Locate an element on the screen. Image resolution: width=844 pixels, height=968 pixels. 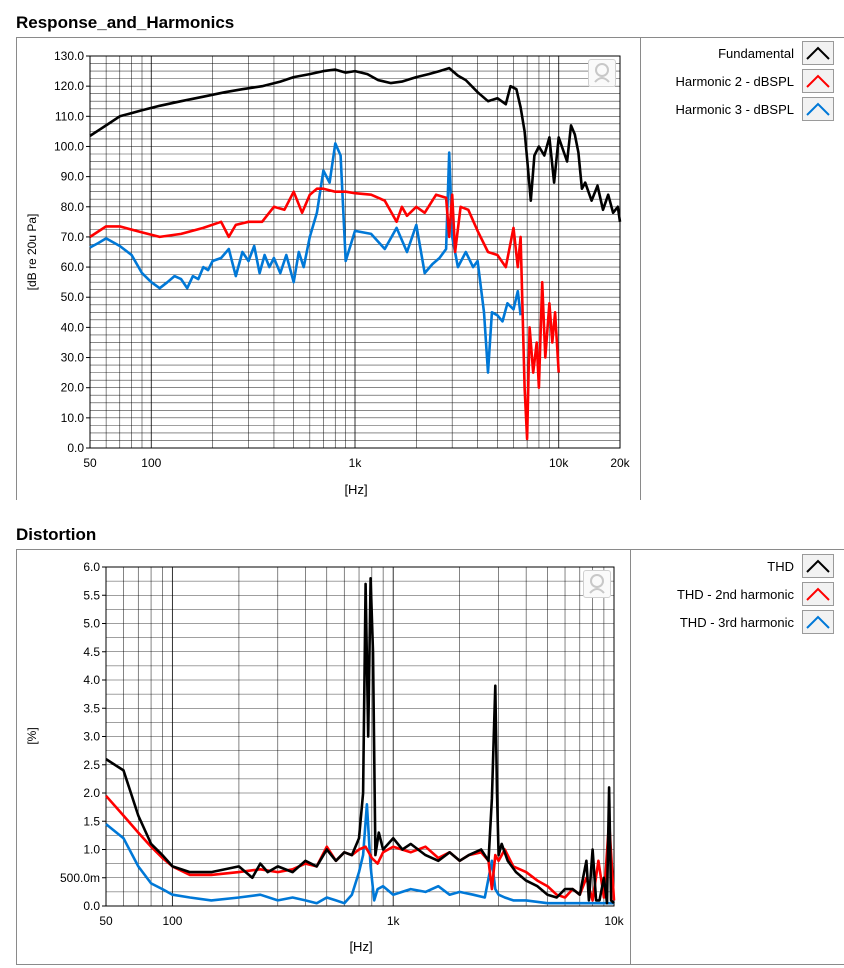
y-tick-label: 60.0 is located at coordinates (73, 267).